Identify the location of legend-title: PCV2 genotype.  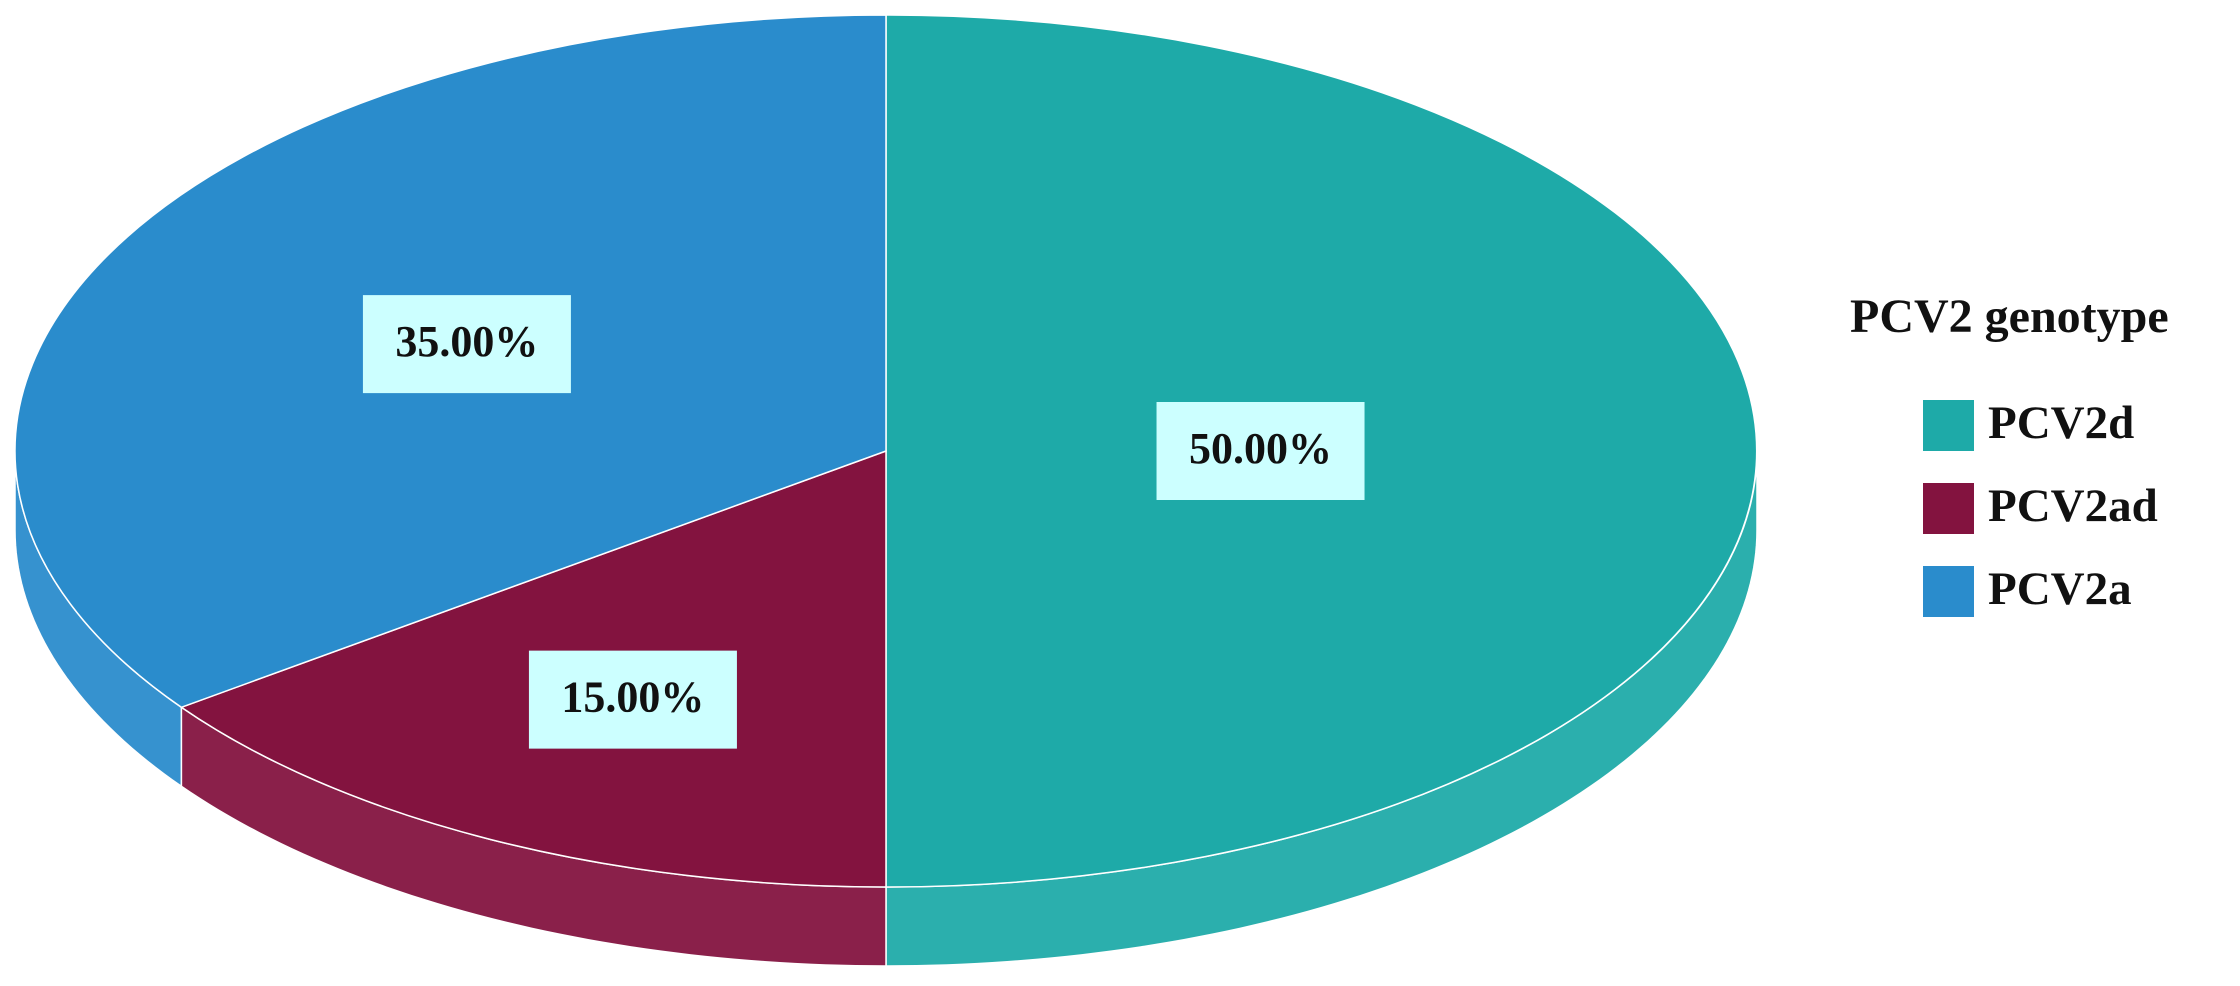
(2009, 316).